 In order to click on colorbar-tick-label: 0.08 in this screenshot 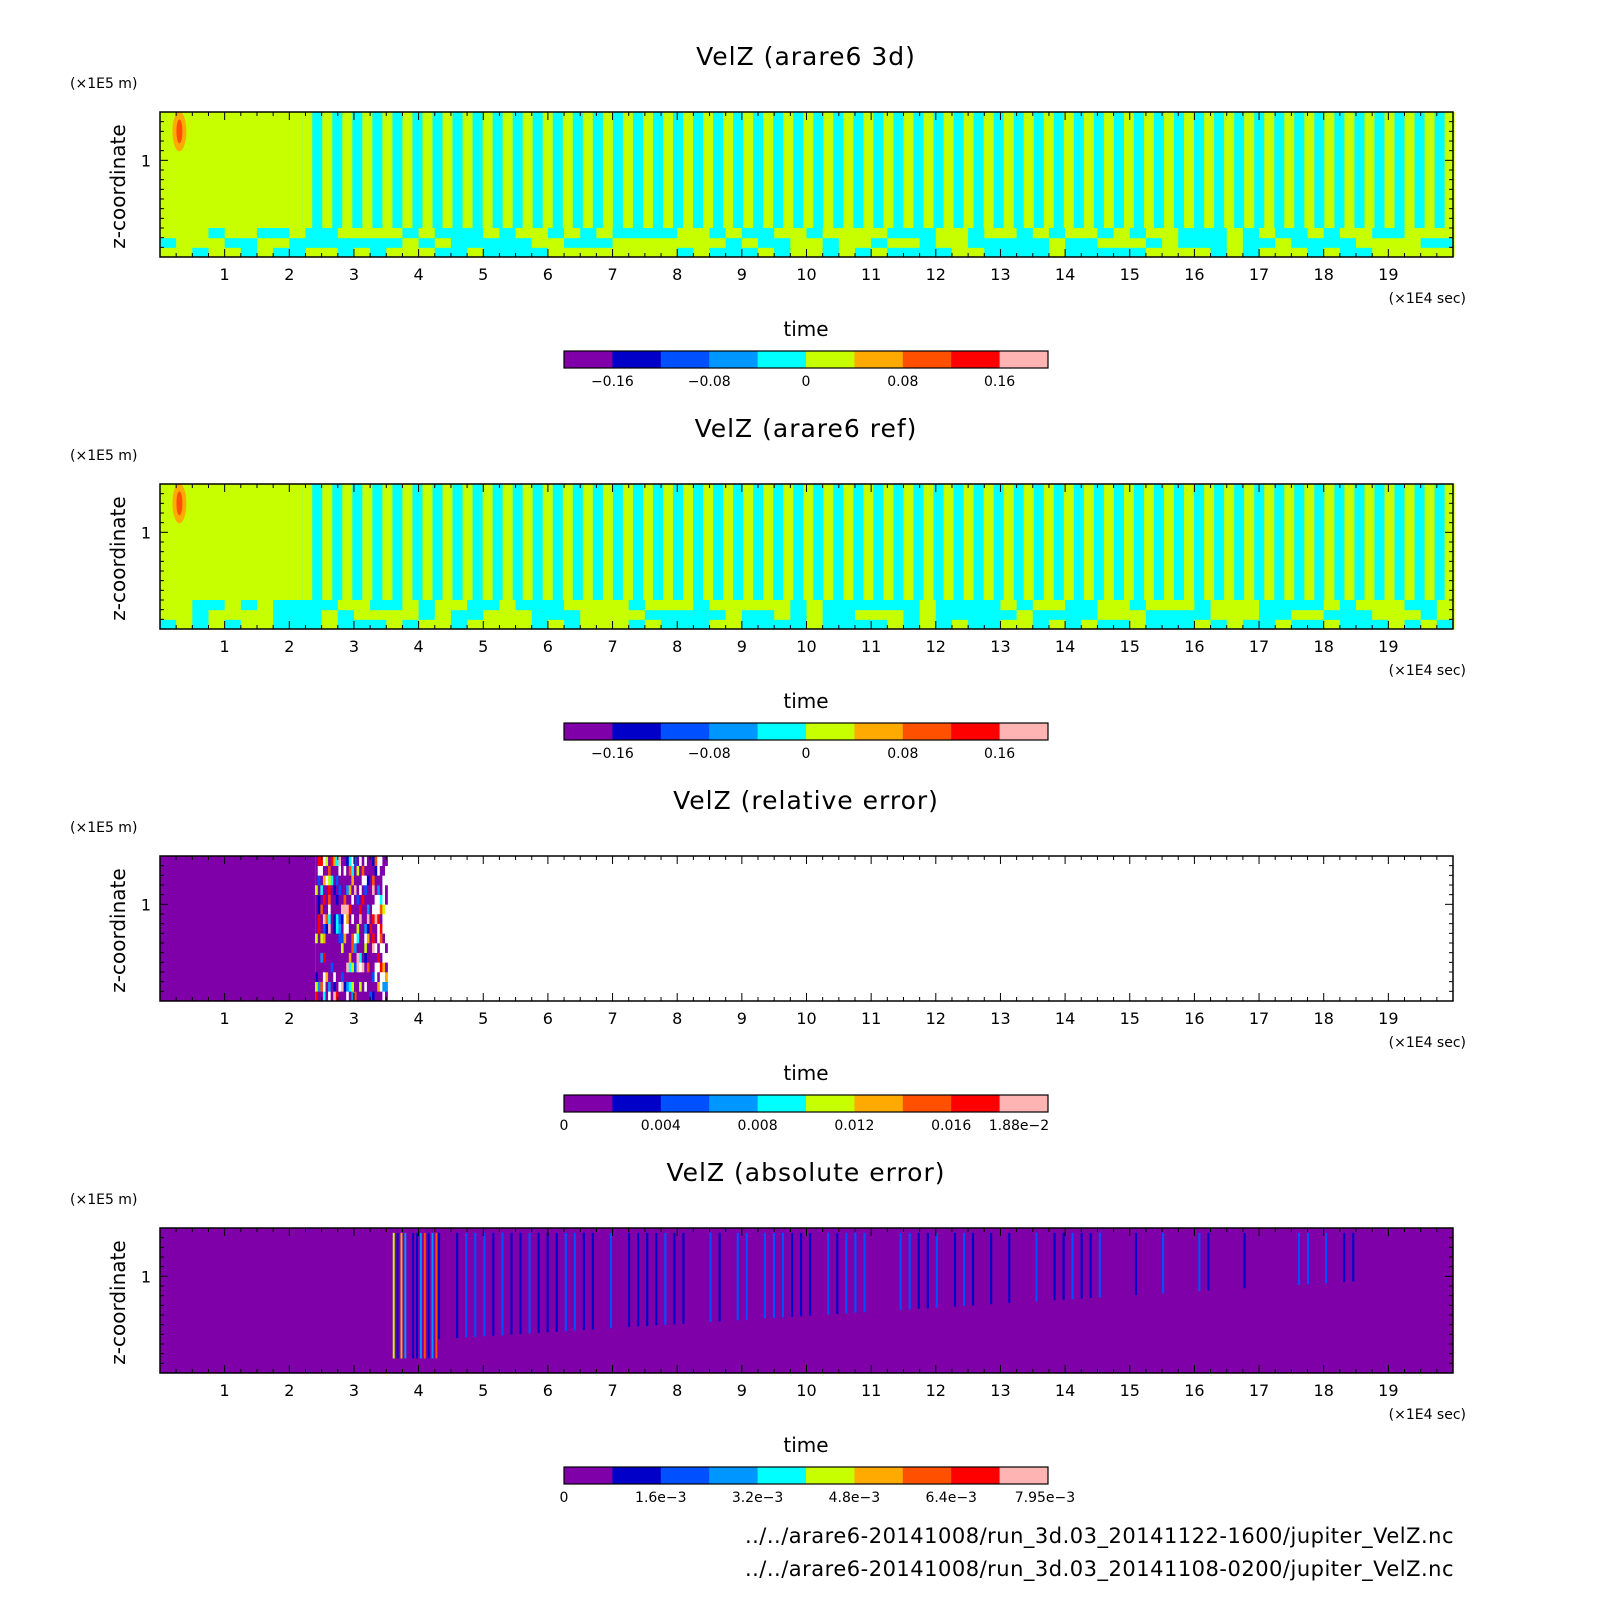, I will do `click(902, 754)`.